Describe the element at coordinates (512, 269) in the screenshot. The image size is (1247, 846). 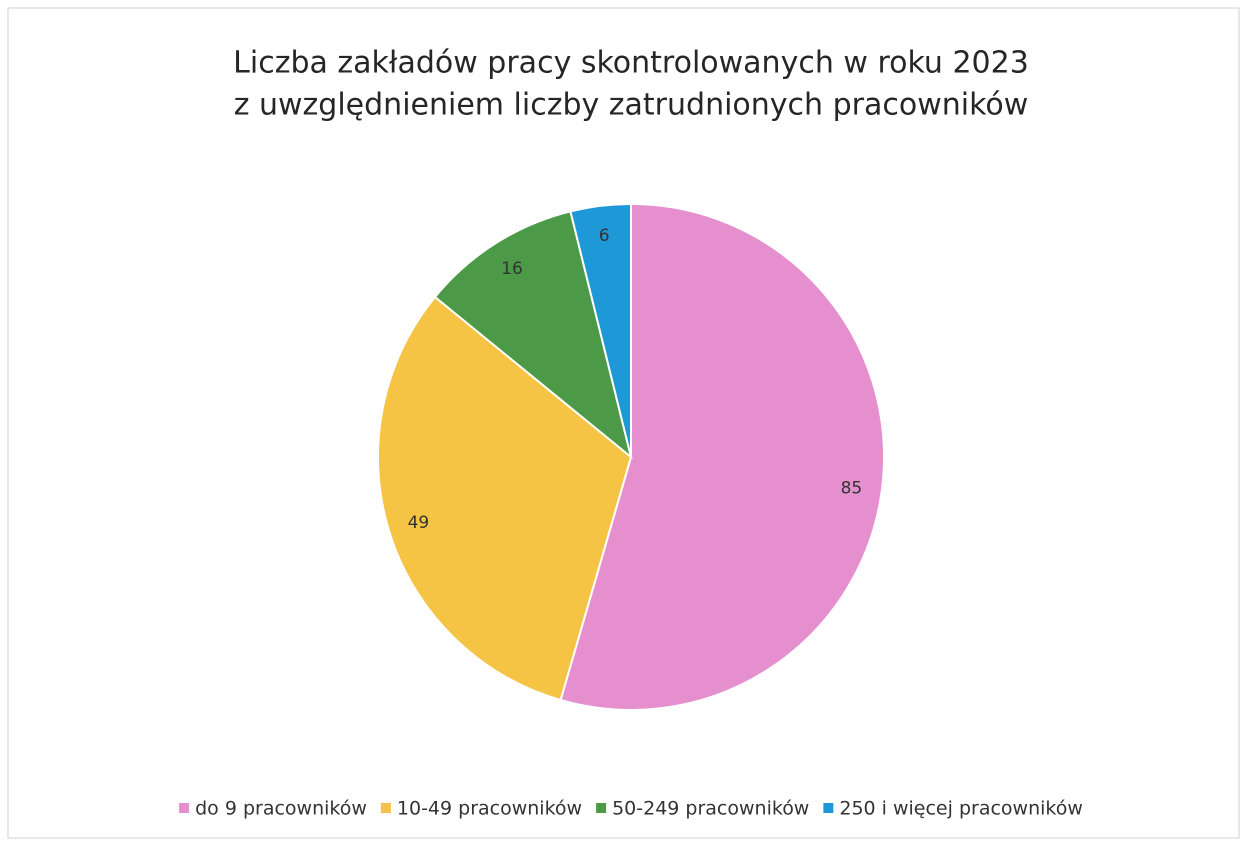
I see `data-label: 16` at that location.